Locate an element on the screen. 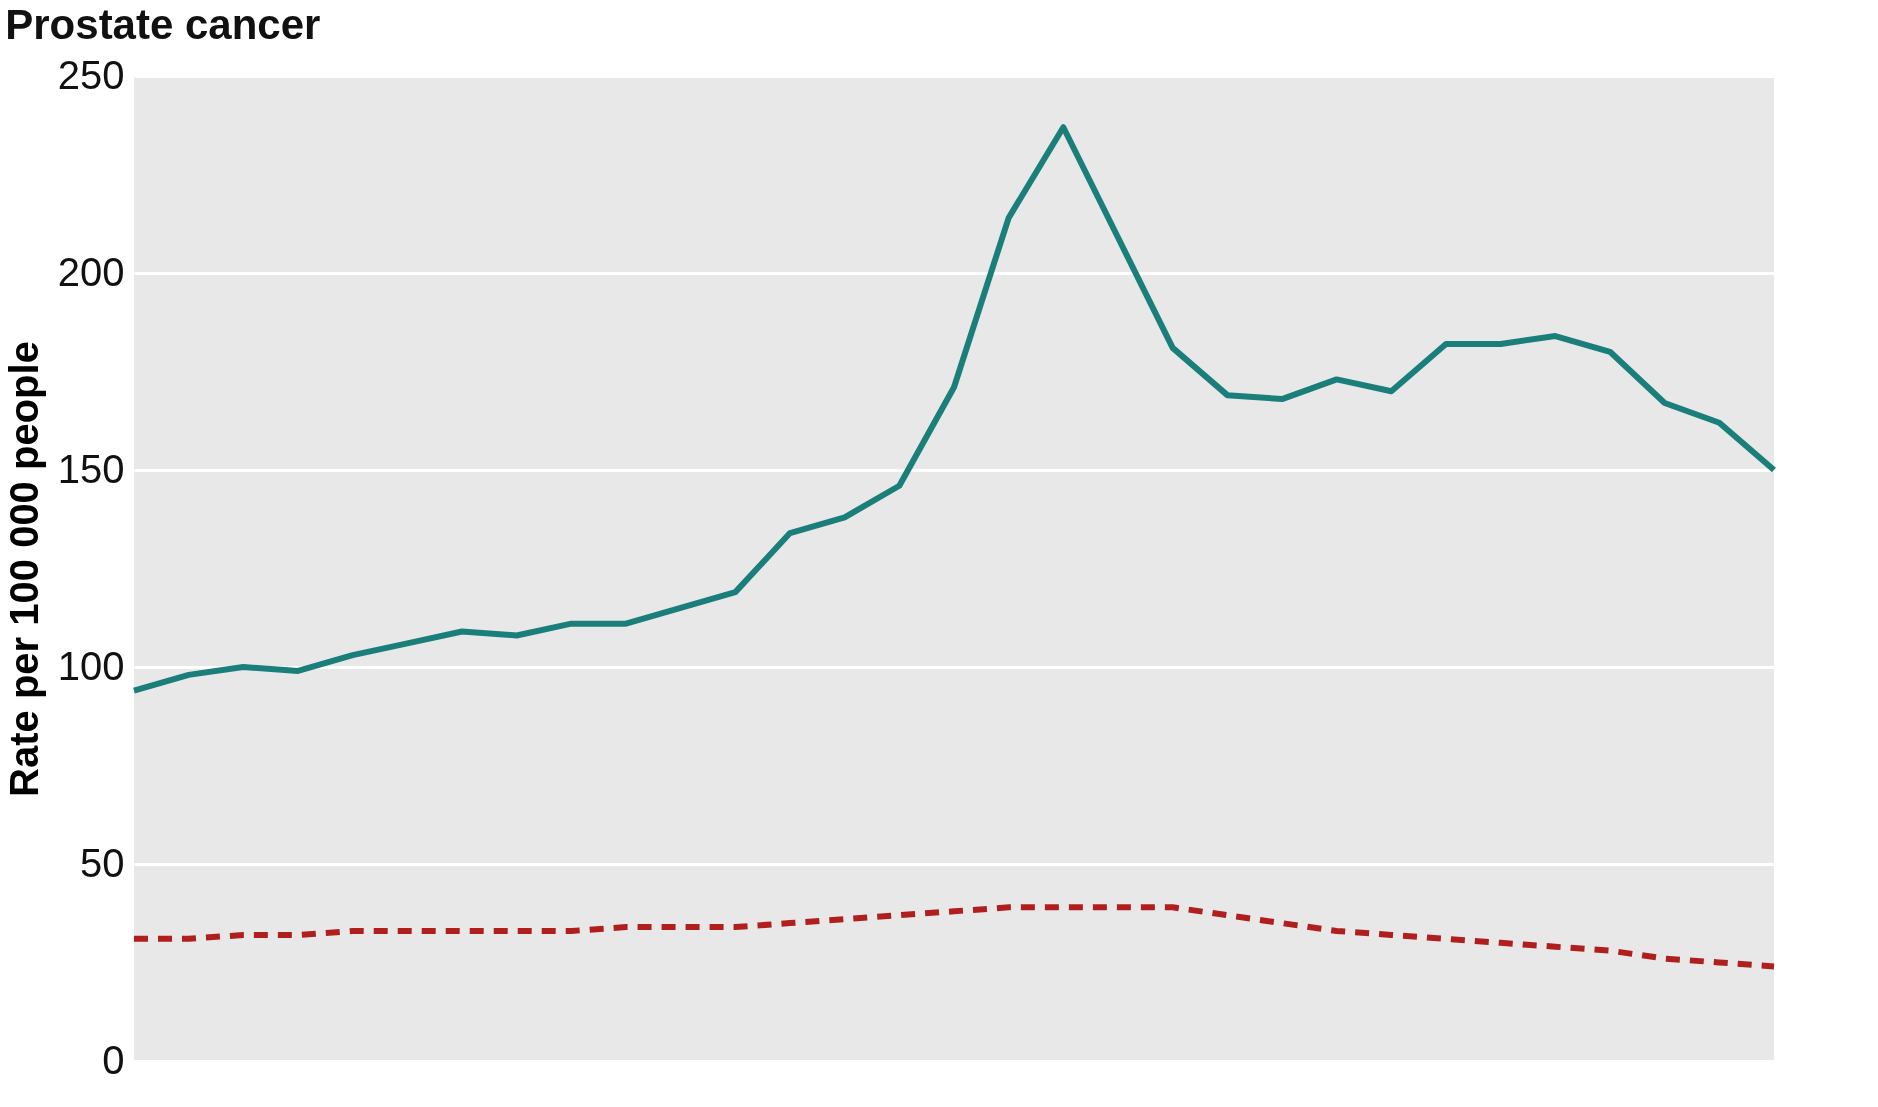  y-tick-label: 250 is located at coordinates (91, 74).